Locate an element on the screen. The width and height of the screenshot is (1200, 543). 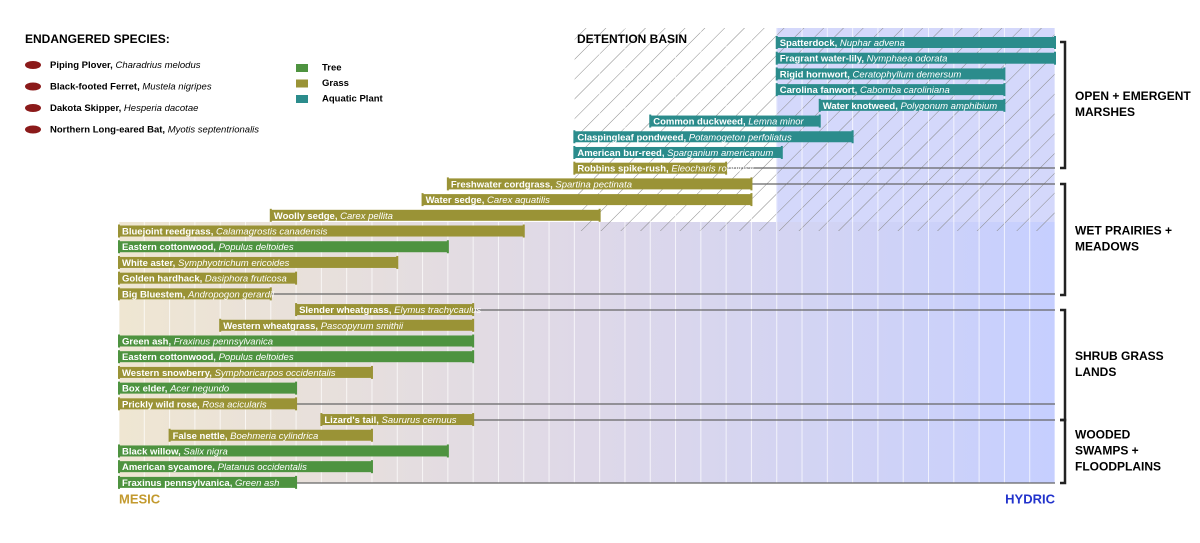
plant-name: Spatterdock, is located at coordinates (809, 43).